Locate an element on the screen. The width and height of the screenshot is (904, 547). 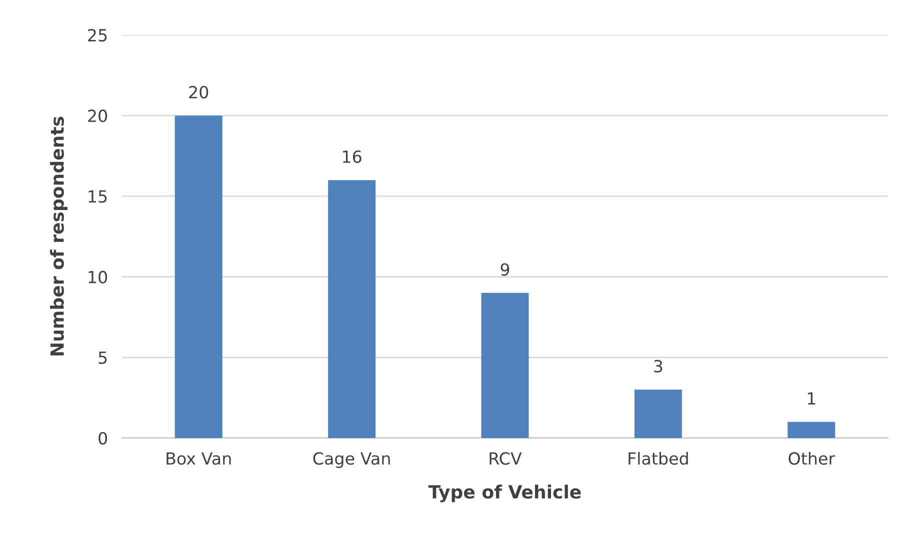
data-label: 16 is located at coordinates (352, 156).